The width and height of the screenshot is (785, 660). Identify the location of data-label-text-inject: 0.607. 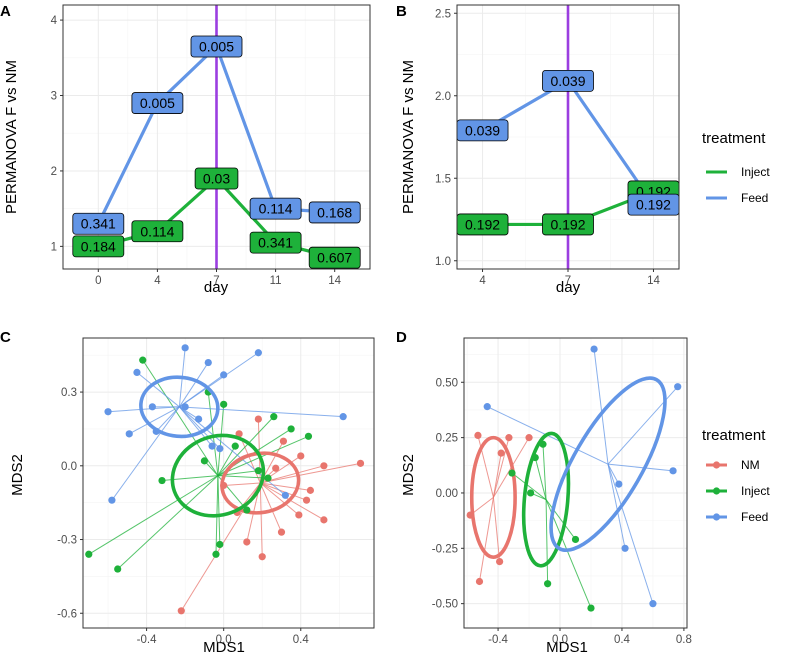
(334, 258).